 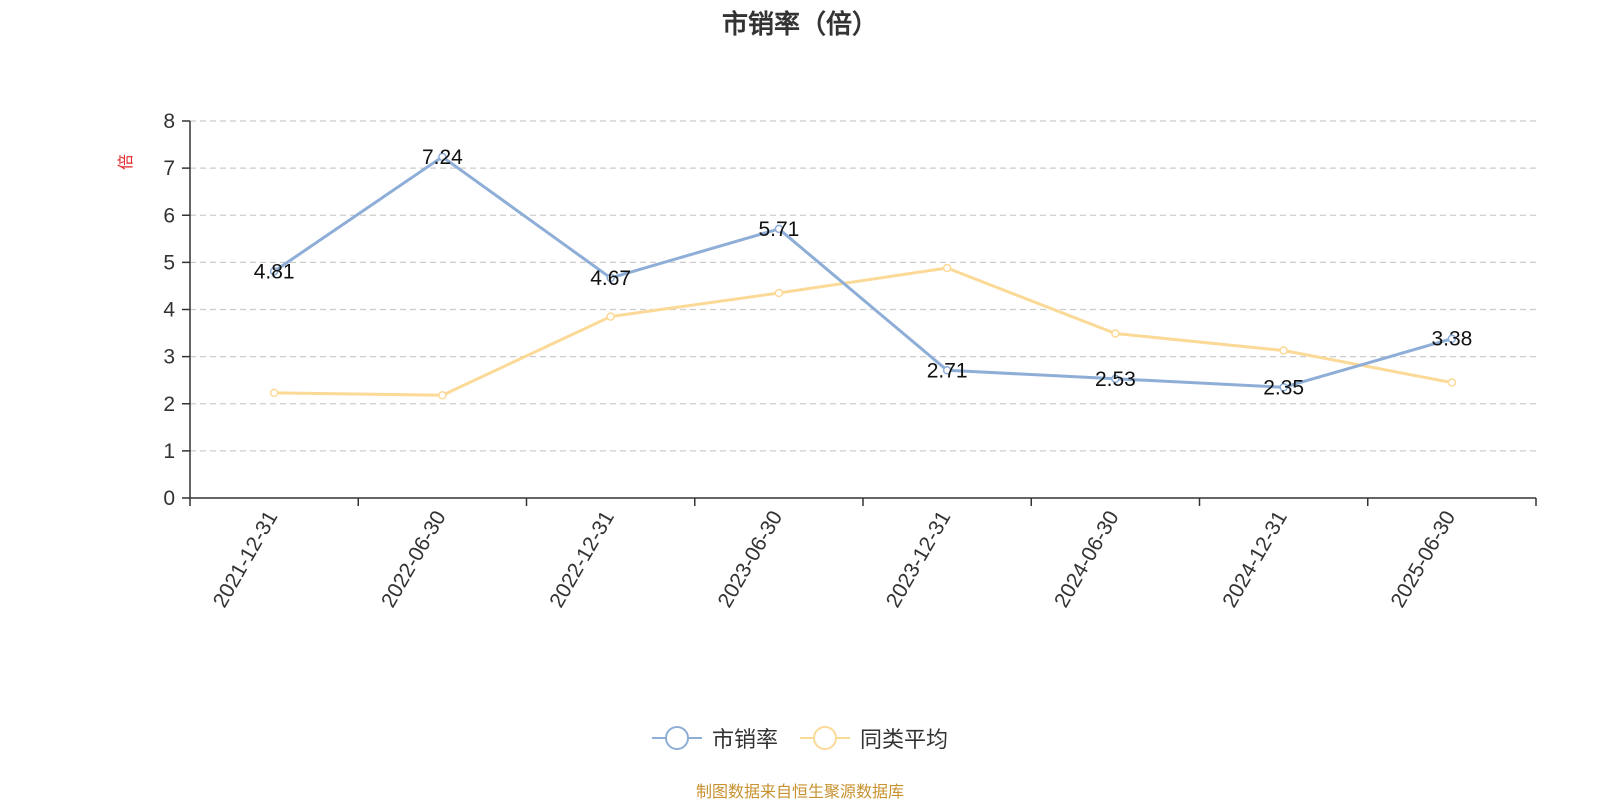 What do you see at coordinates (246, 559) in the screenshot?
I see `x-tick-label: 2021-12-31` at bounding box center [246, 559].